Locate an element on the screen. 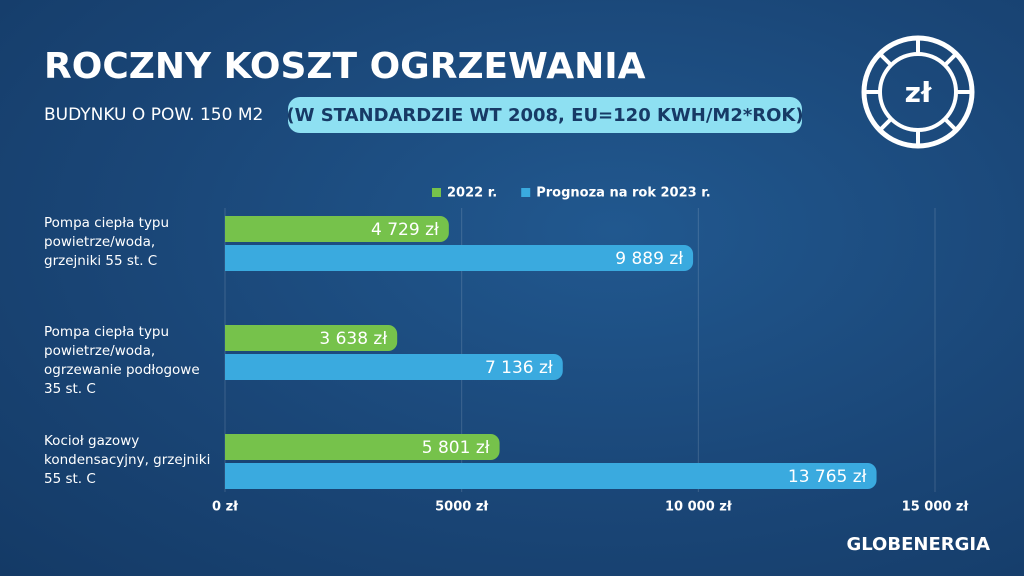  x-tick-label: 5000 zł is located at coordinates (462, 507).